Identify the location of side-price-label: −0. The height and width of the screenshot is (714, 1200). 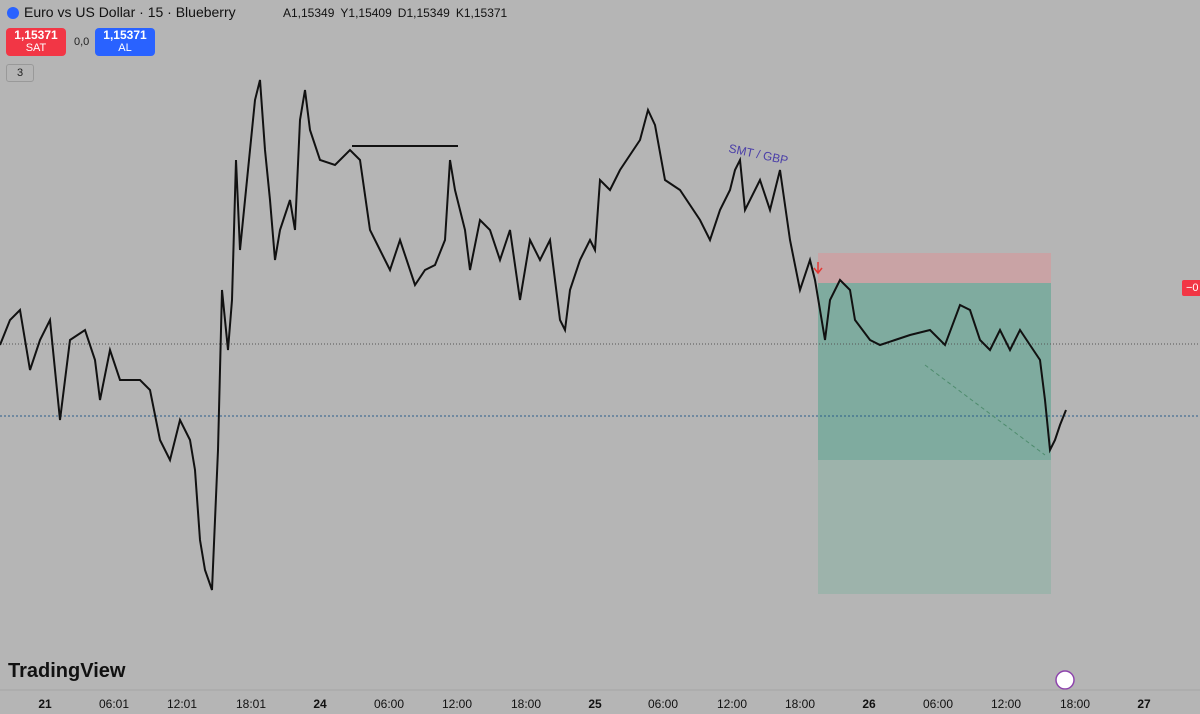
(1191, 288).